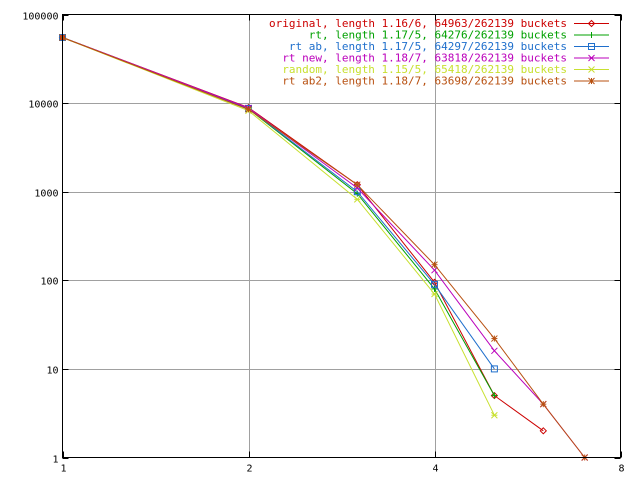 The image size is (640, 480). I want to click on x-tick-label: 4, so click(435, 469).